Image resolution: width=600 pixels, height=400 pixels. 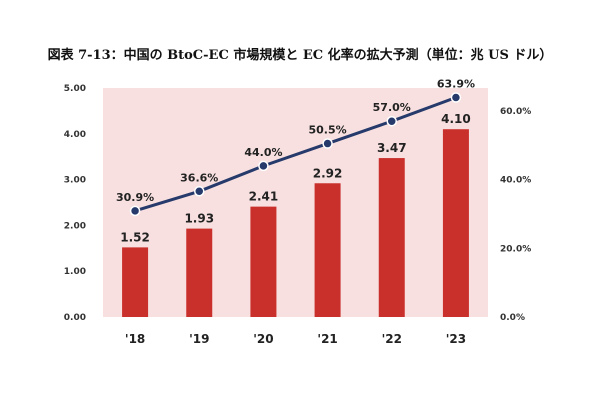 I want to click on line-value-label: 30.9%, so click(x=135, y=197).